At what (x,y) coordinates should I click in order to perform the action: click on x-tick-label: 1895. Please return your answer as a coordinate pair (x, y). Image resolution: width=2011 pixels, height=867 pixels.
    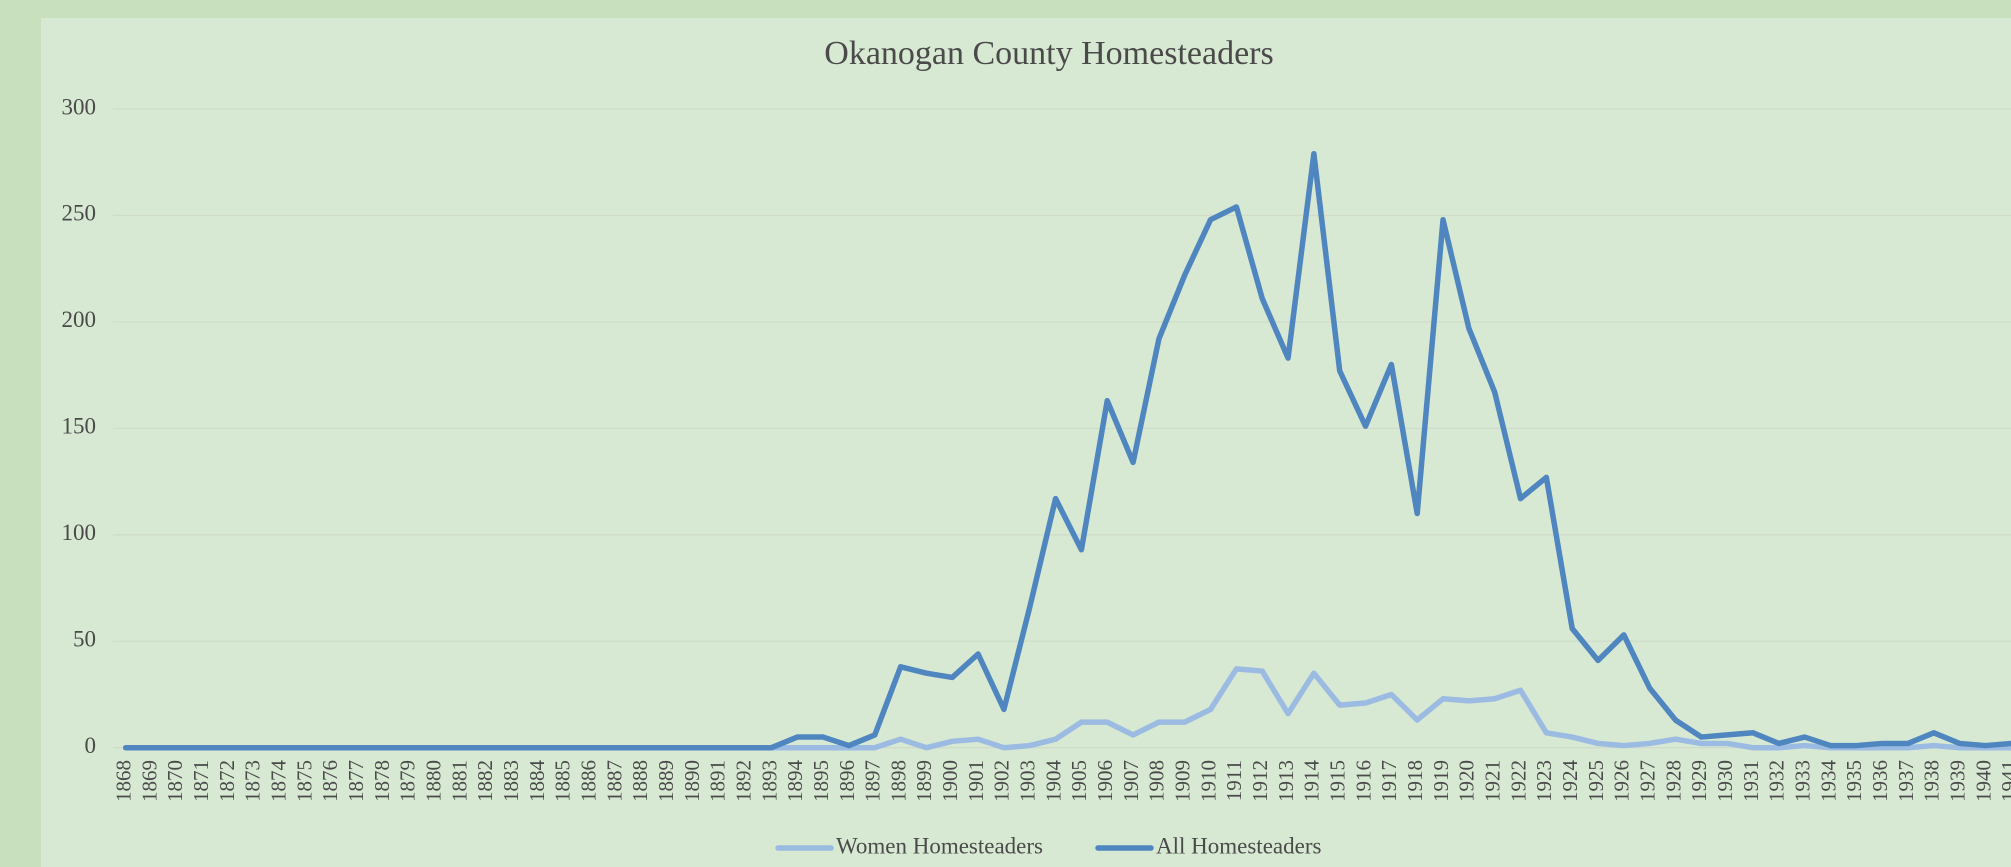
    Looking at the image, I should click on (821, 781).